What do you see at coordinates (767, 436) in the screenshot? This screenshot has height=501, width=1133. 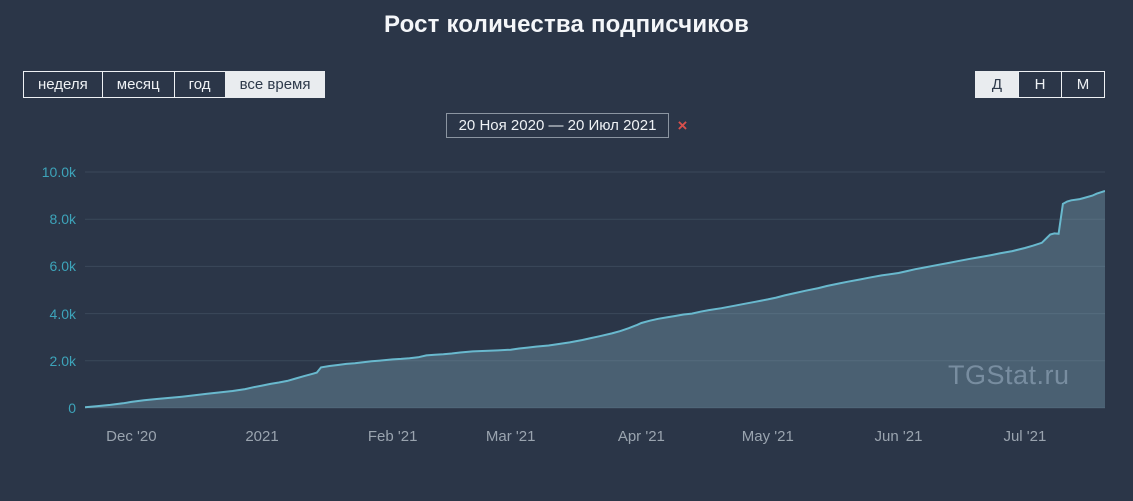 I see `x-axis-tick-label: May '21` at bounding box center [767, 436].